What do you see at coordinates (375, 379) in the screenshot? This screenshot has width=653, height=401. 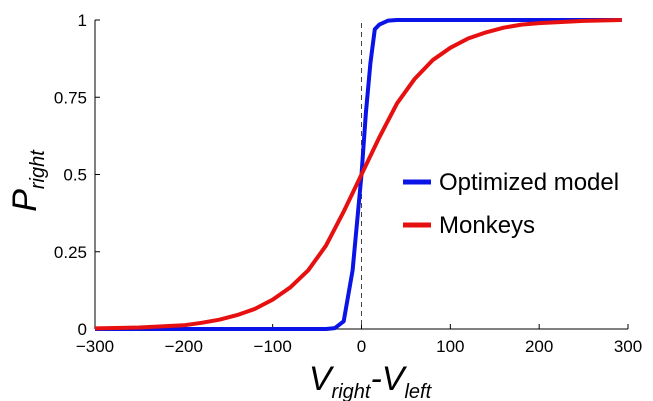 I see `x-axis-label-sep: -` at bounding box center [375, 379].